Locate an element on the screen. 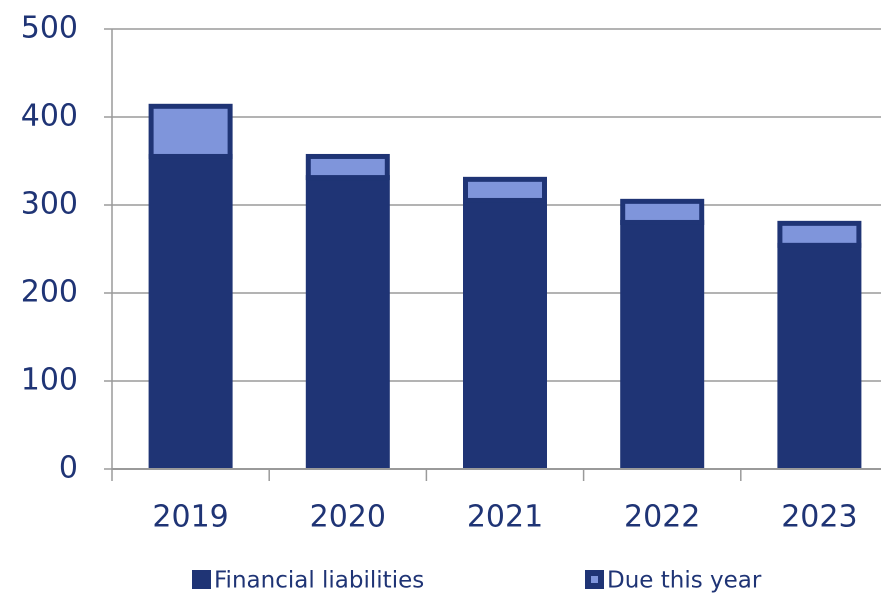 The height and width of the screenshot is (595, 881). x-tick-label: 2019 is located at coordinates (190, 517).